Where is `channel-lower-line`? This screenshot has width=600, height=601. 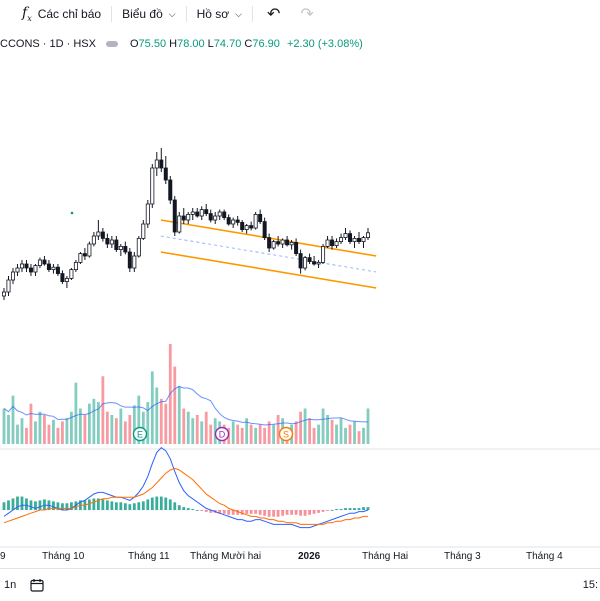 channel-lower-line is located at coordinates (268, 270).